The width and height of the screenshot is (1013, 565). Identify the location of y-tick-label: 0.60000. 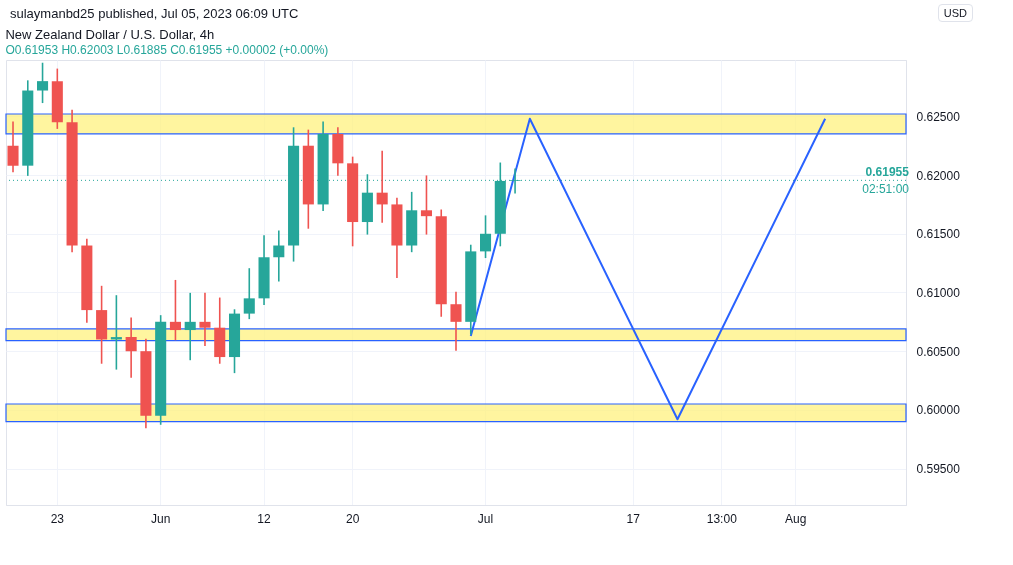
(938, 410).